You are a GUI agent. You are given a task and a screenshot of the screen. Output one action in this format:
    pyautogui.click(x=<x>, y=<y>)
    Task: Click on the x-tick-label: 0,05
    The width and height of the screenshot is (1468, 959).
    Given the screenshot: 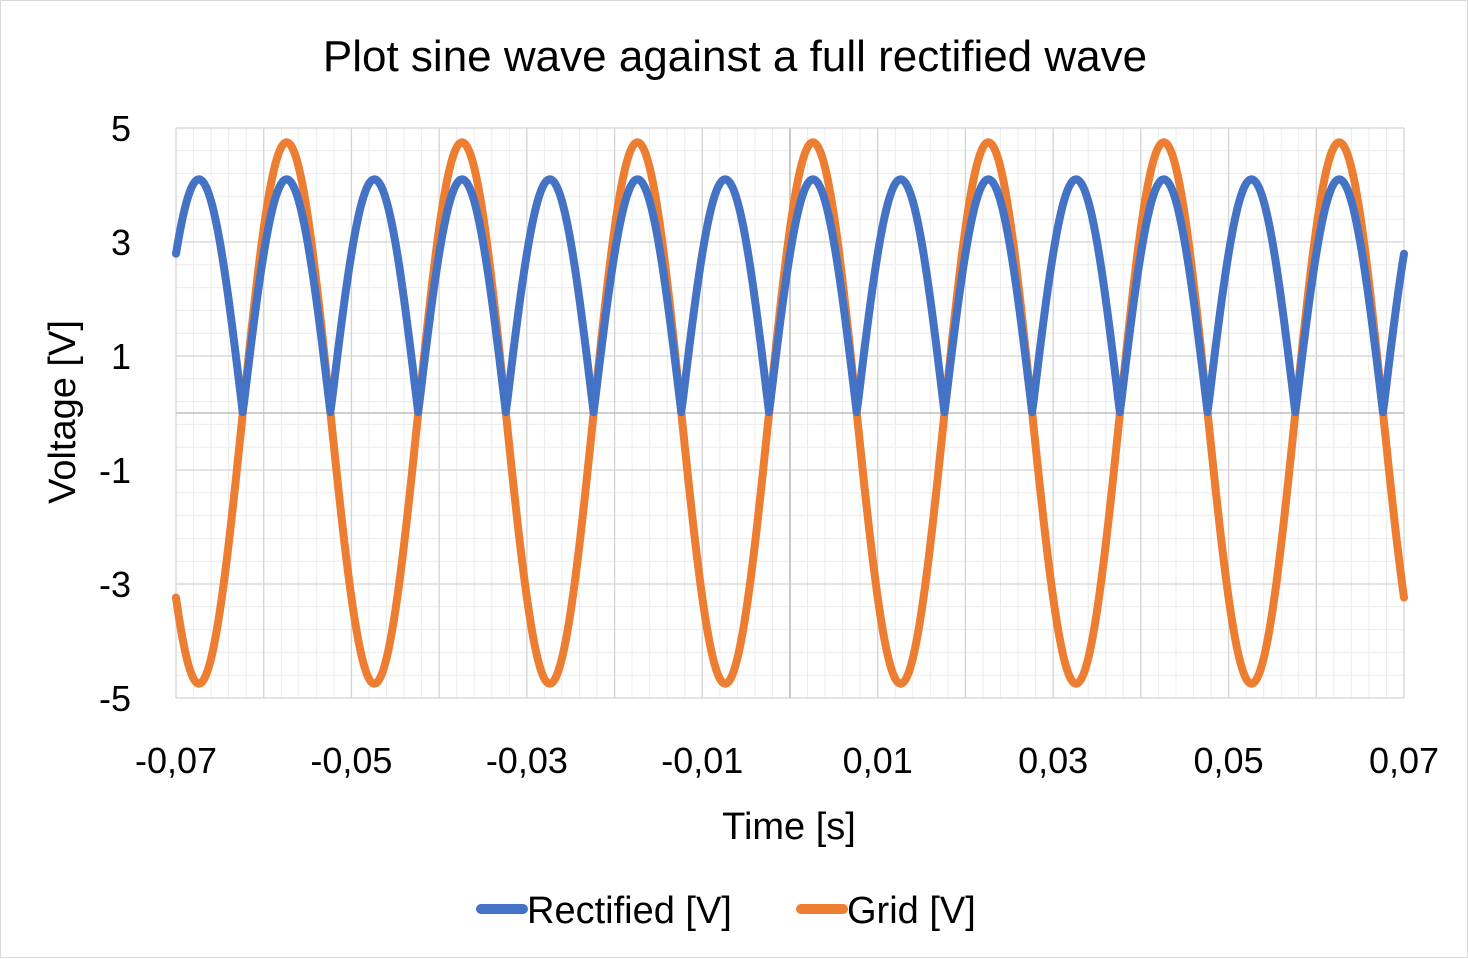 What is the action you would take?
    pyautogui.click(x=1229, y=760)
    